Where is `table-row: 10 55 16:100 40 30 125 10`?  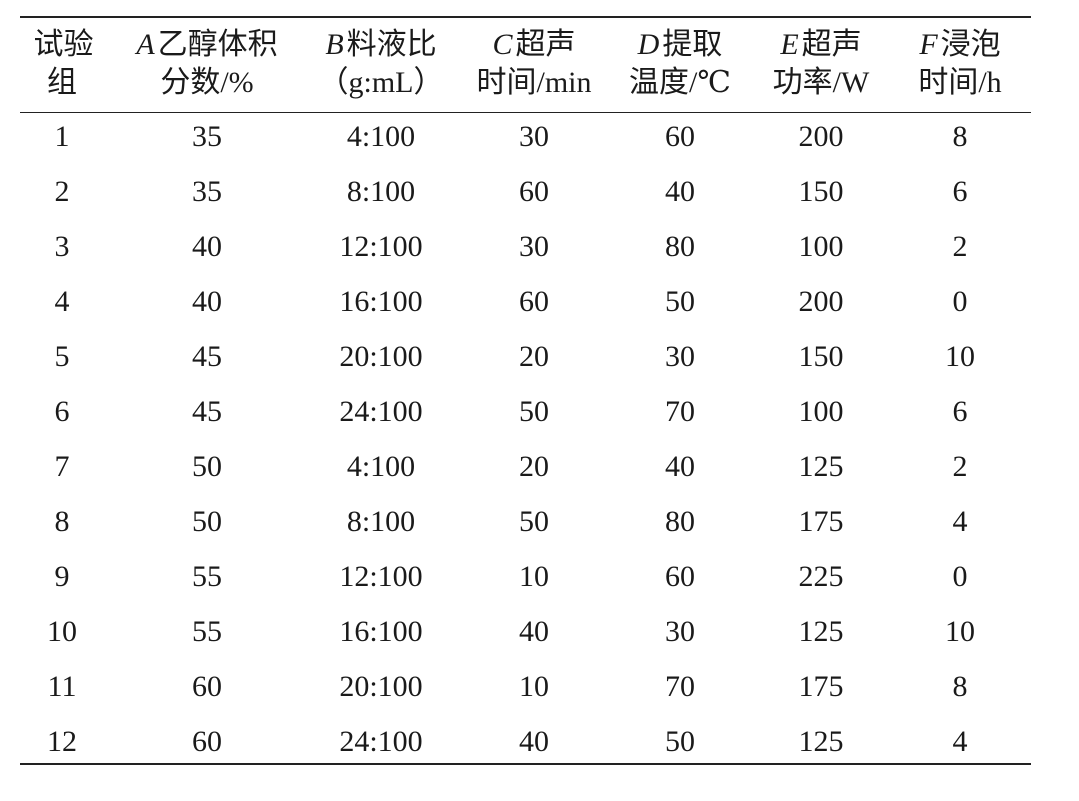
table-row: 10 55 16:100 40 30 125 10 is located at coordinates (525, 640).